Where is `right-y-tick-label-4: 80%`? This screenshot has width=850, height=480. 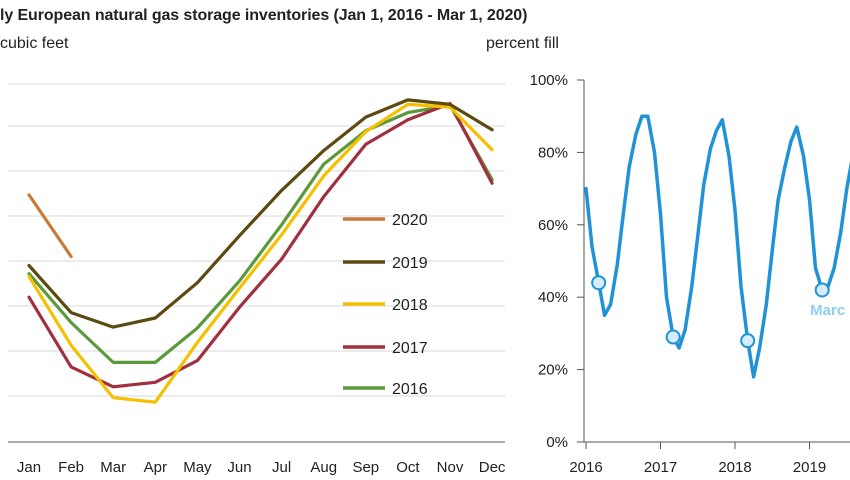
right-y-tick-label-4: 80% is located at coordinates (553, 152).